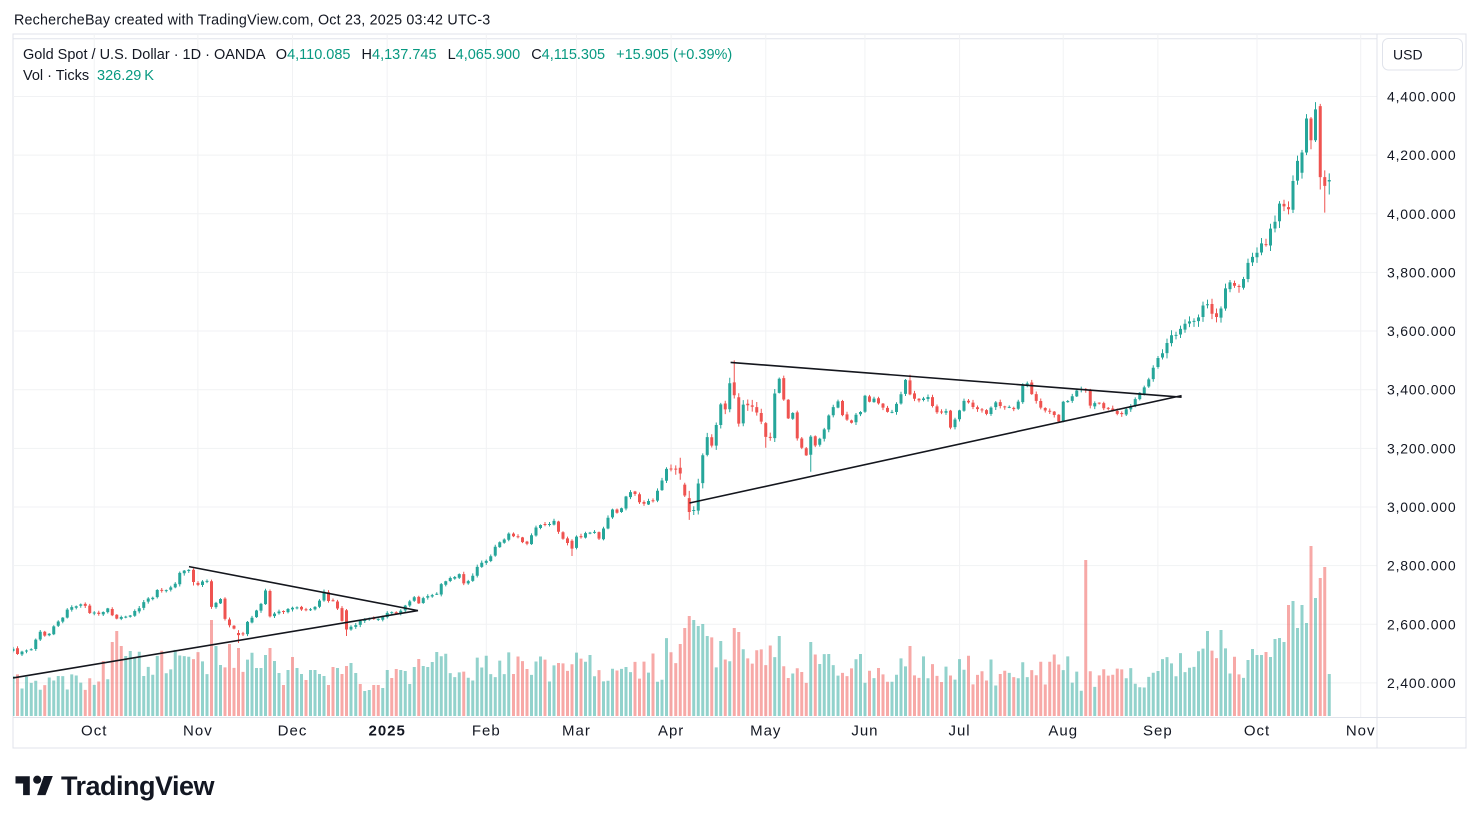 This screenshot has height=829, width=1480. Describe the element at coordinates (486, 731) in the screenshot. I see `svg-text: Feb` at that location.